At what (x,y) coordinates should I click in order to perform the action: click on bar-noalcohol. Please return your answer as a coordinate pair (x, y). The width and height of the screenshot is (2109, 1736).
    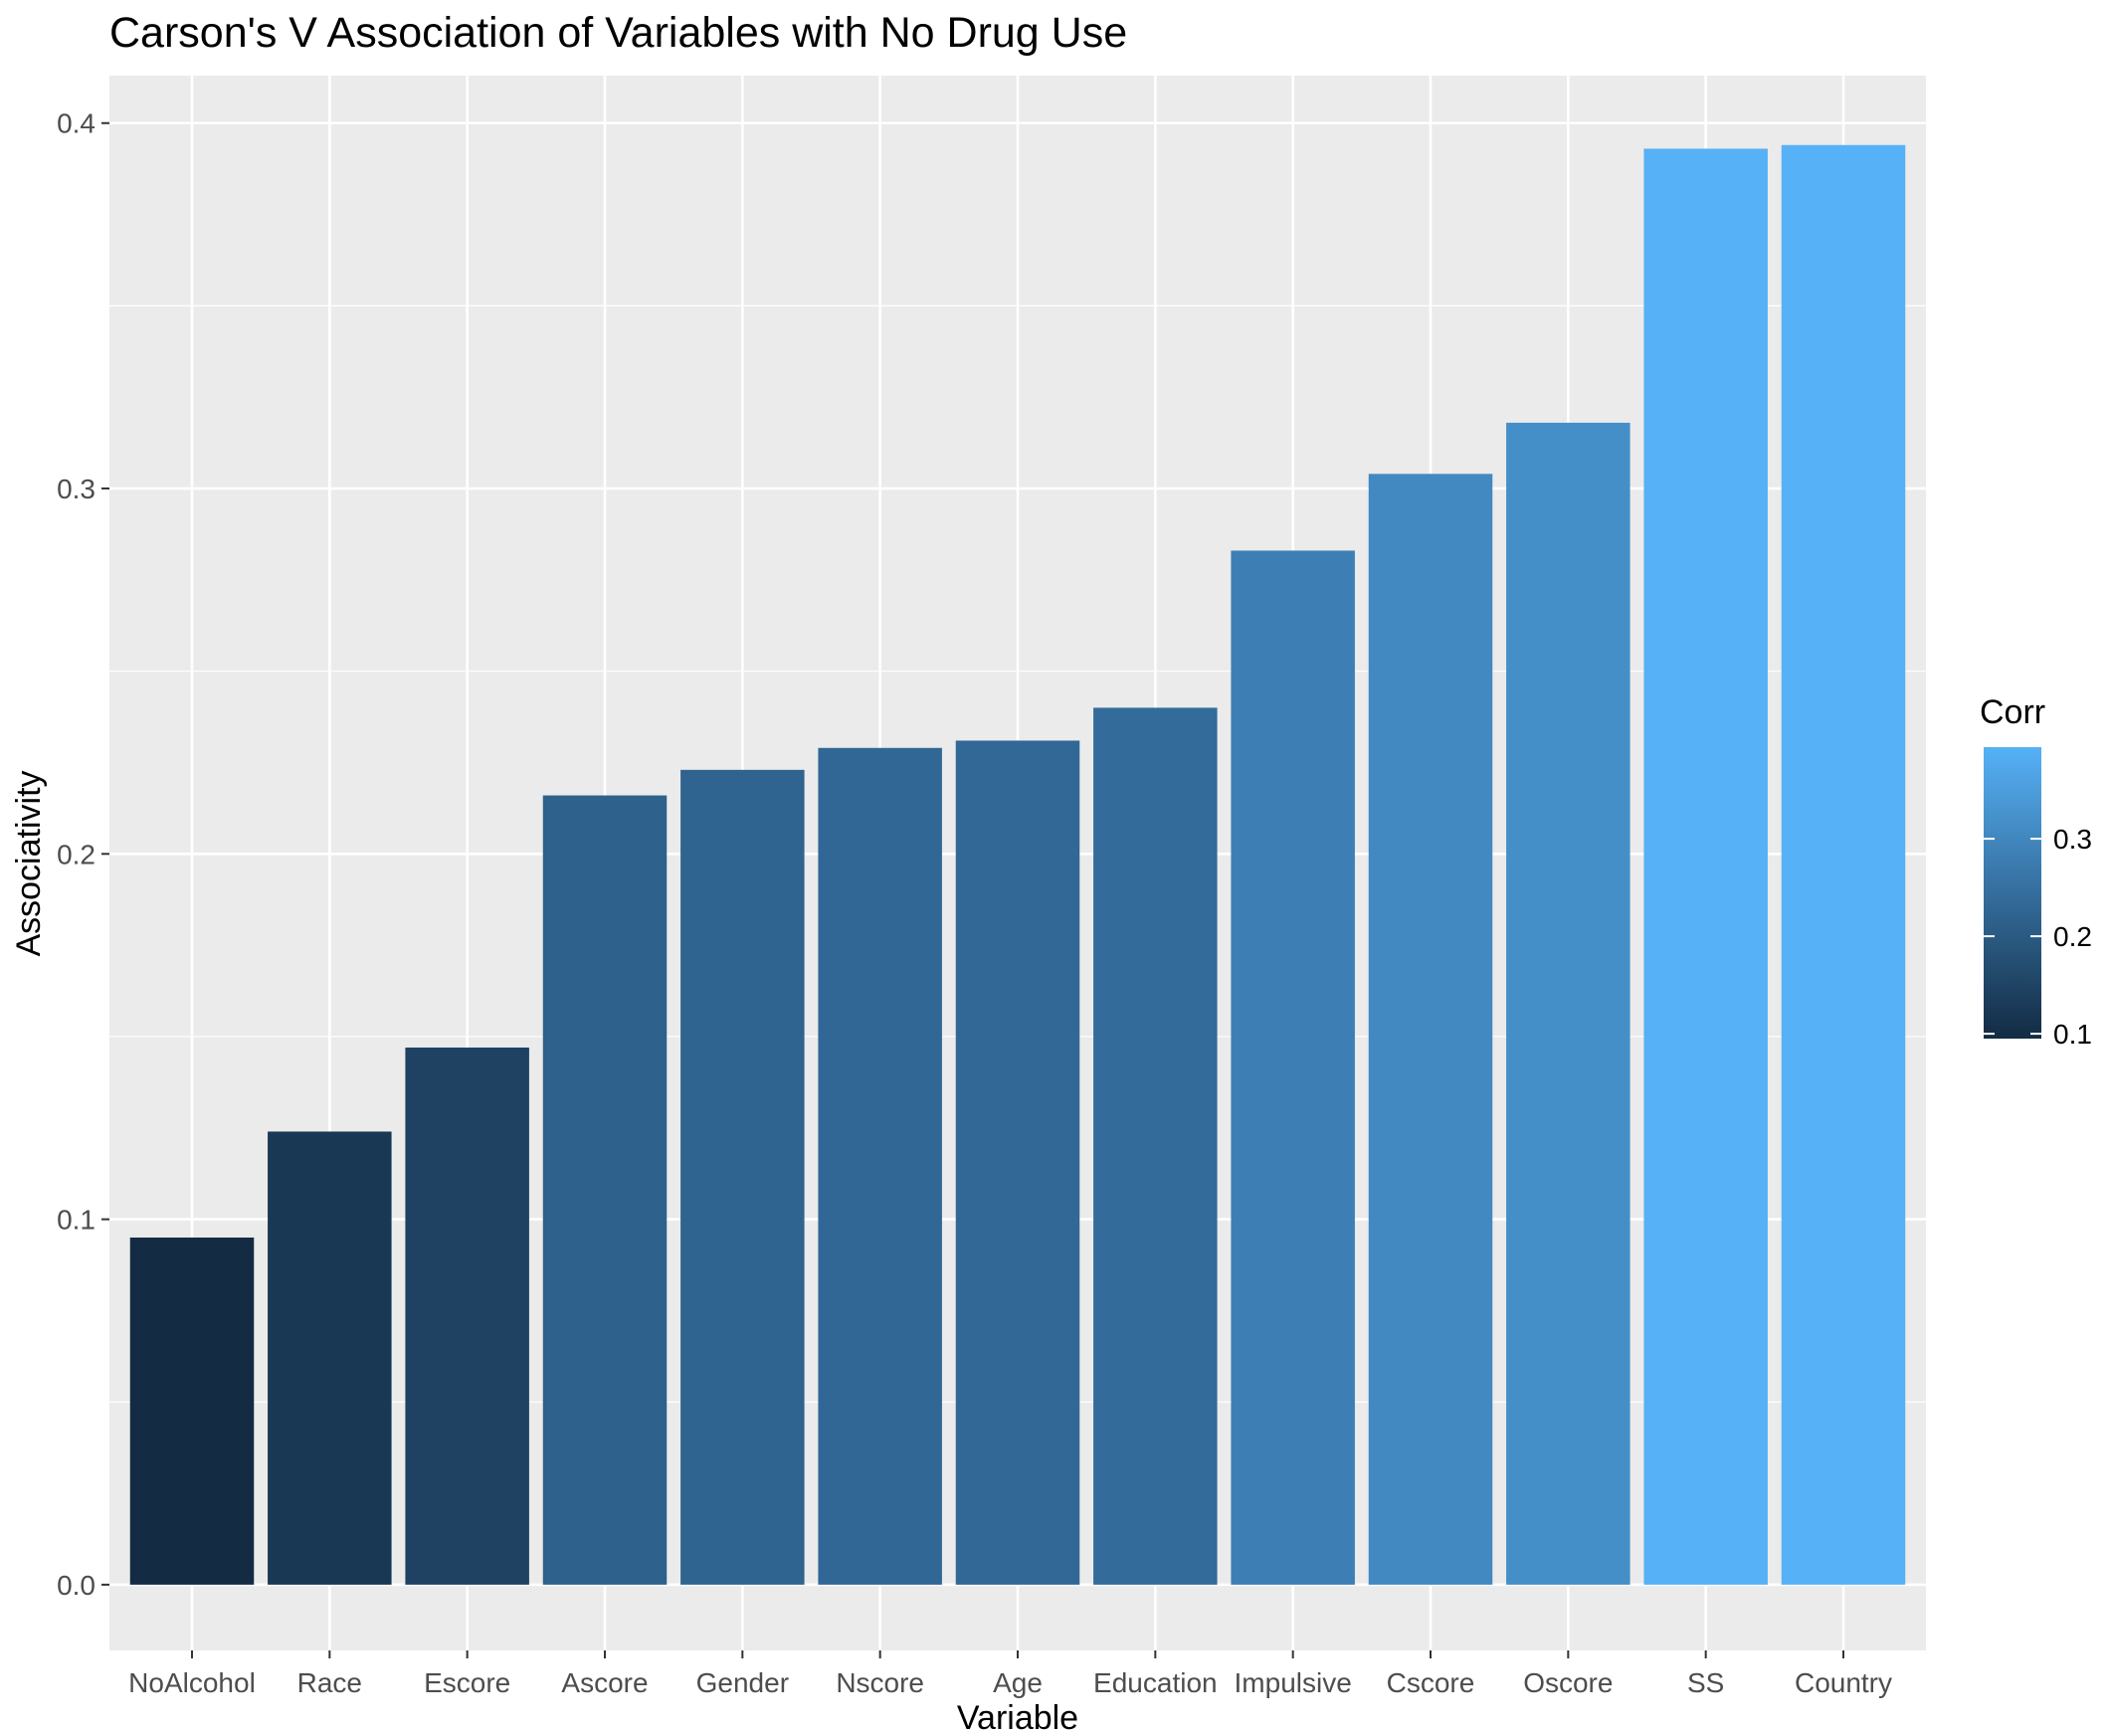
    Looking at the image, I should click on (192, 1411).